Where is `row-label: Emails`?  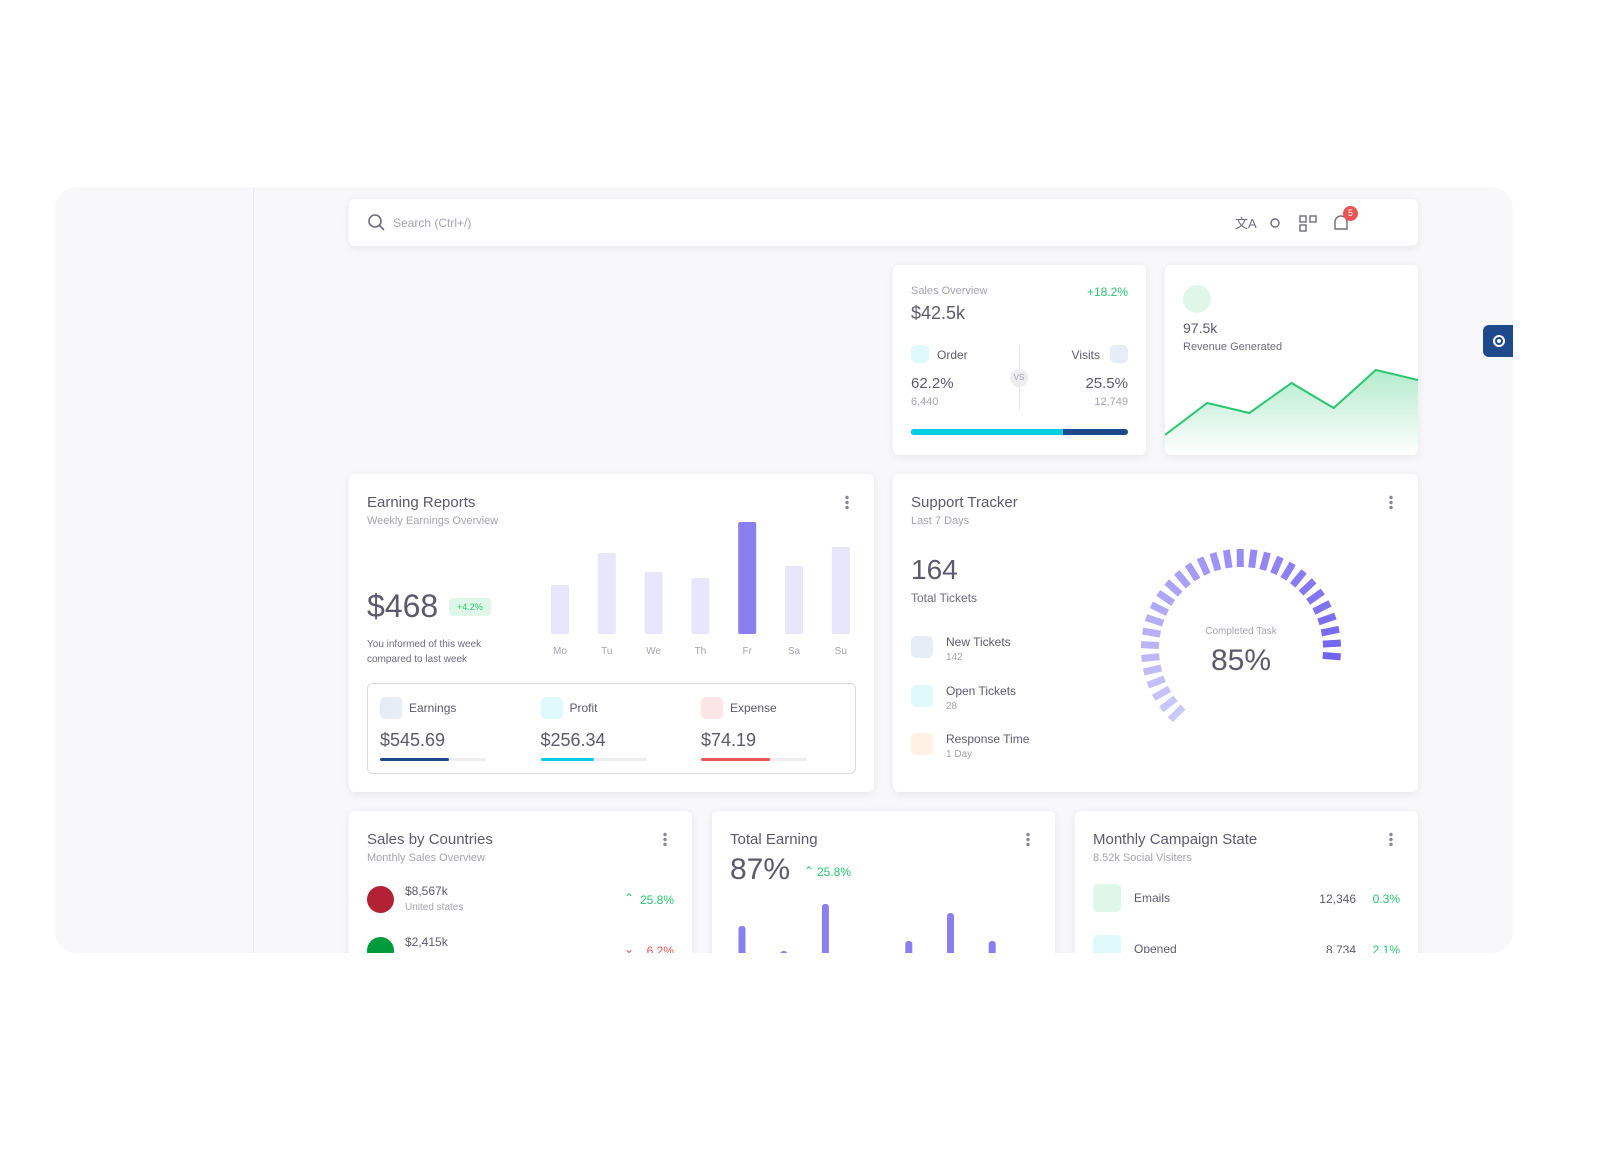 row-label: Emails is located at coordinates (1152, 898).